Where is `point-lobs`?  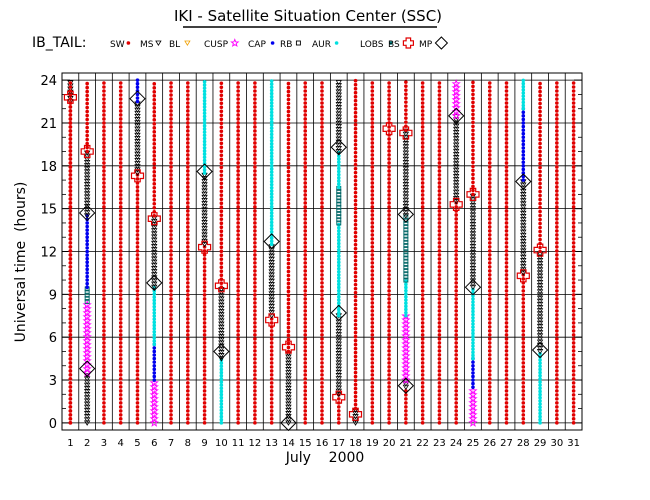
point-lobs is located at coordinates (406, 267).